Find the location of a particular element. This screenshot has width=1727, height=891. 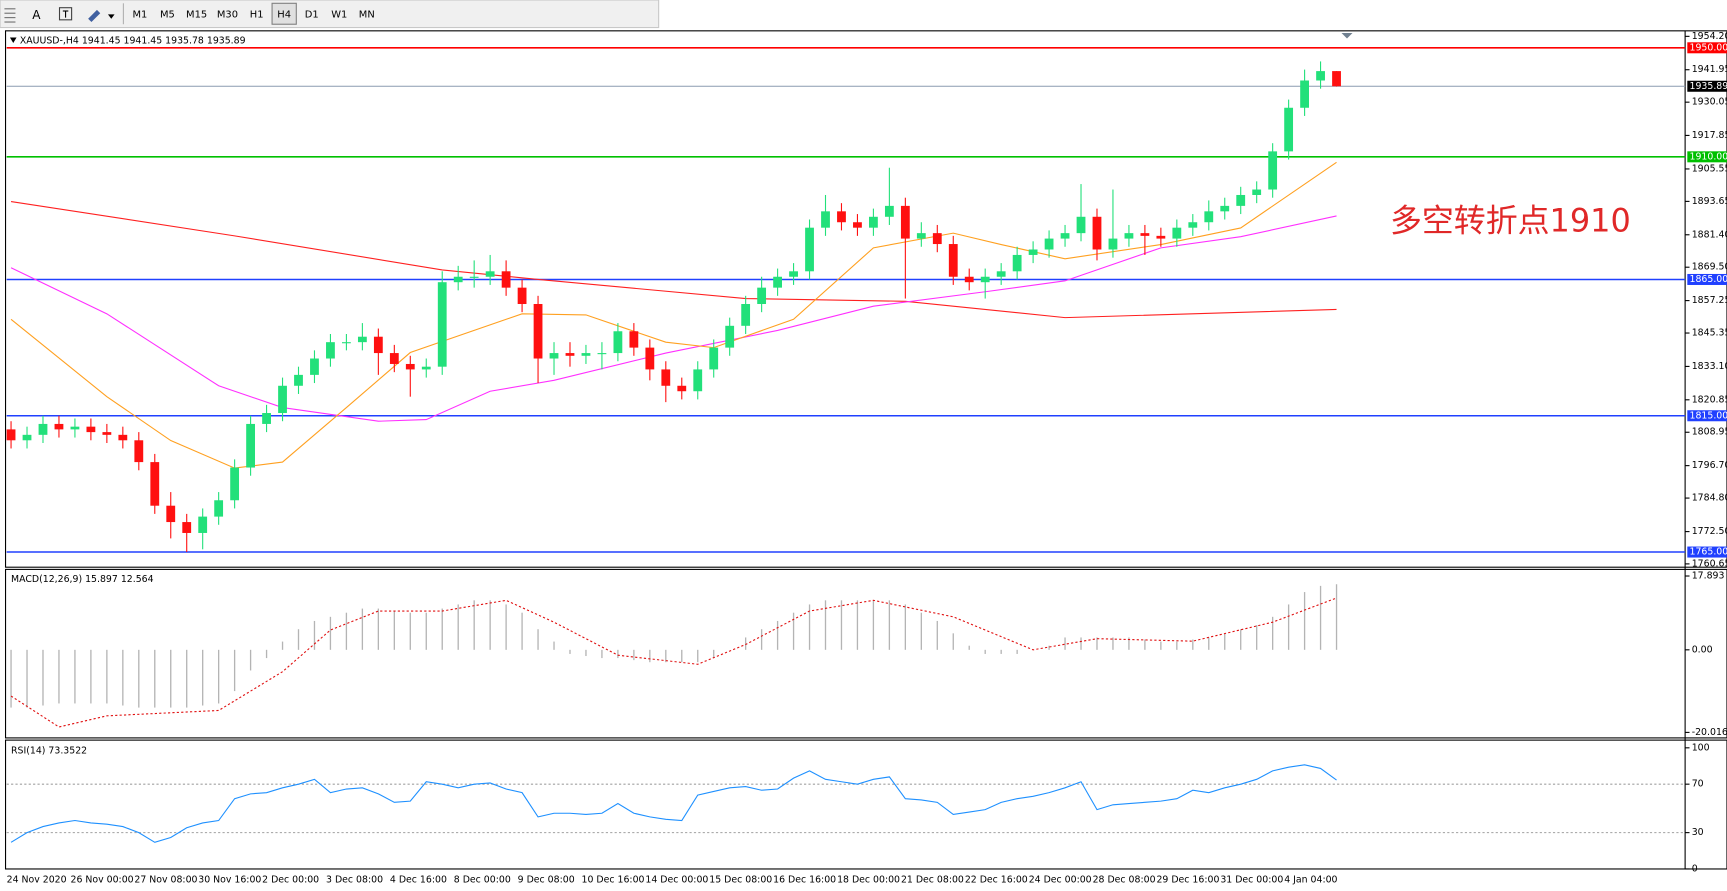

x-tick-label: 26 Nov 00:00 is located at coordinates (102, 879).